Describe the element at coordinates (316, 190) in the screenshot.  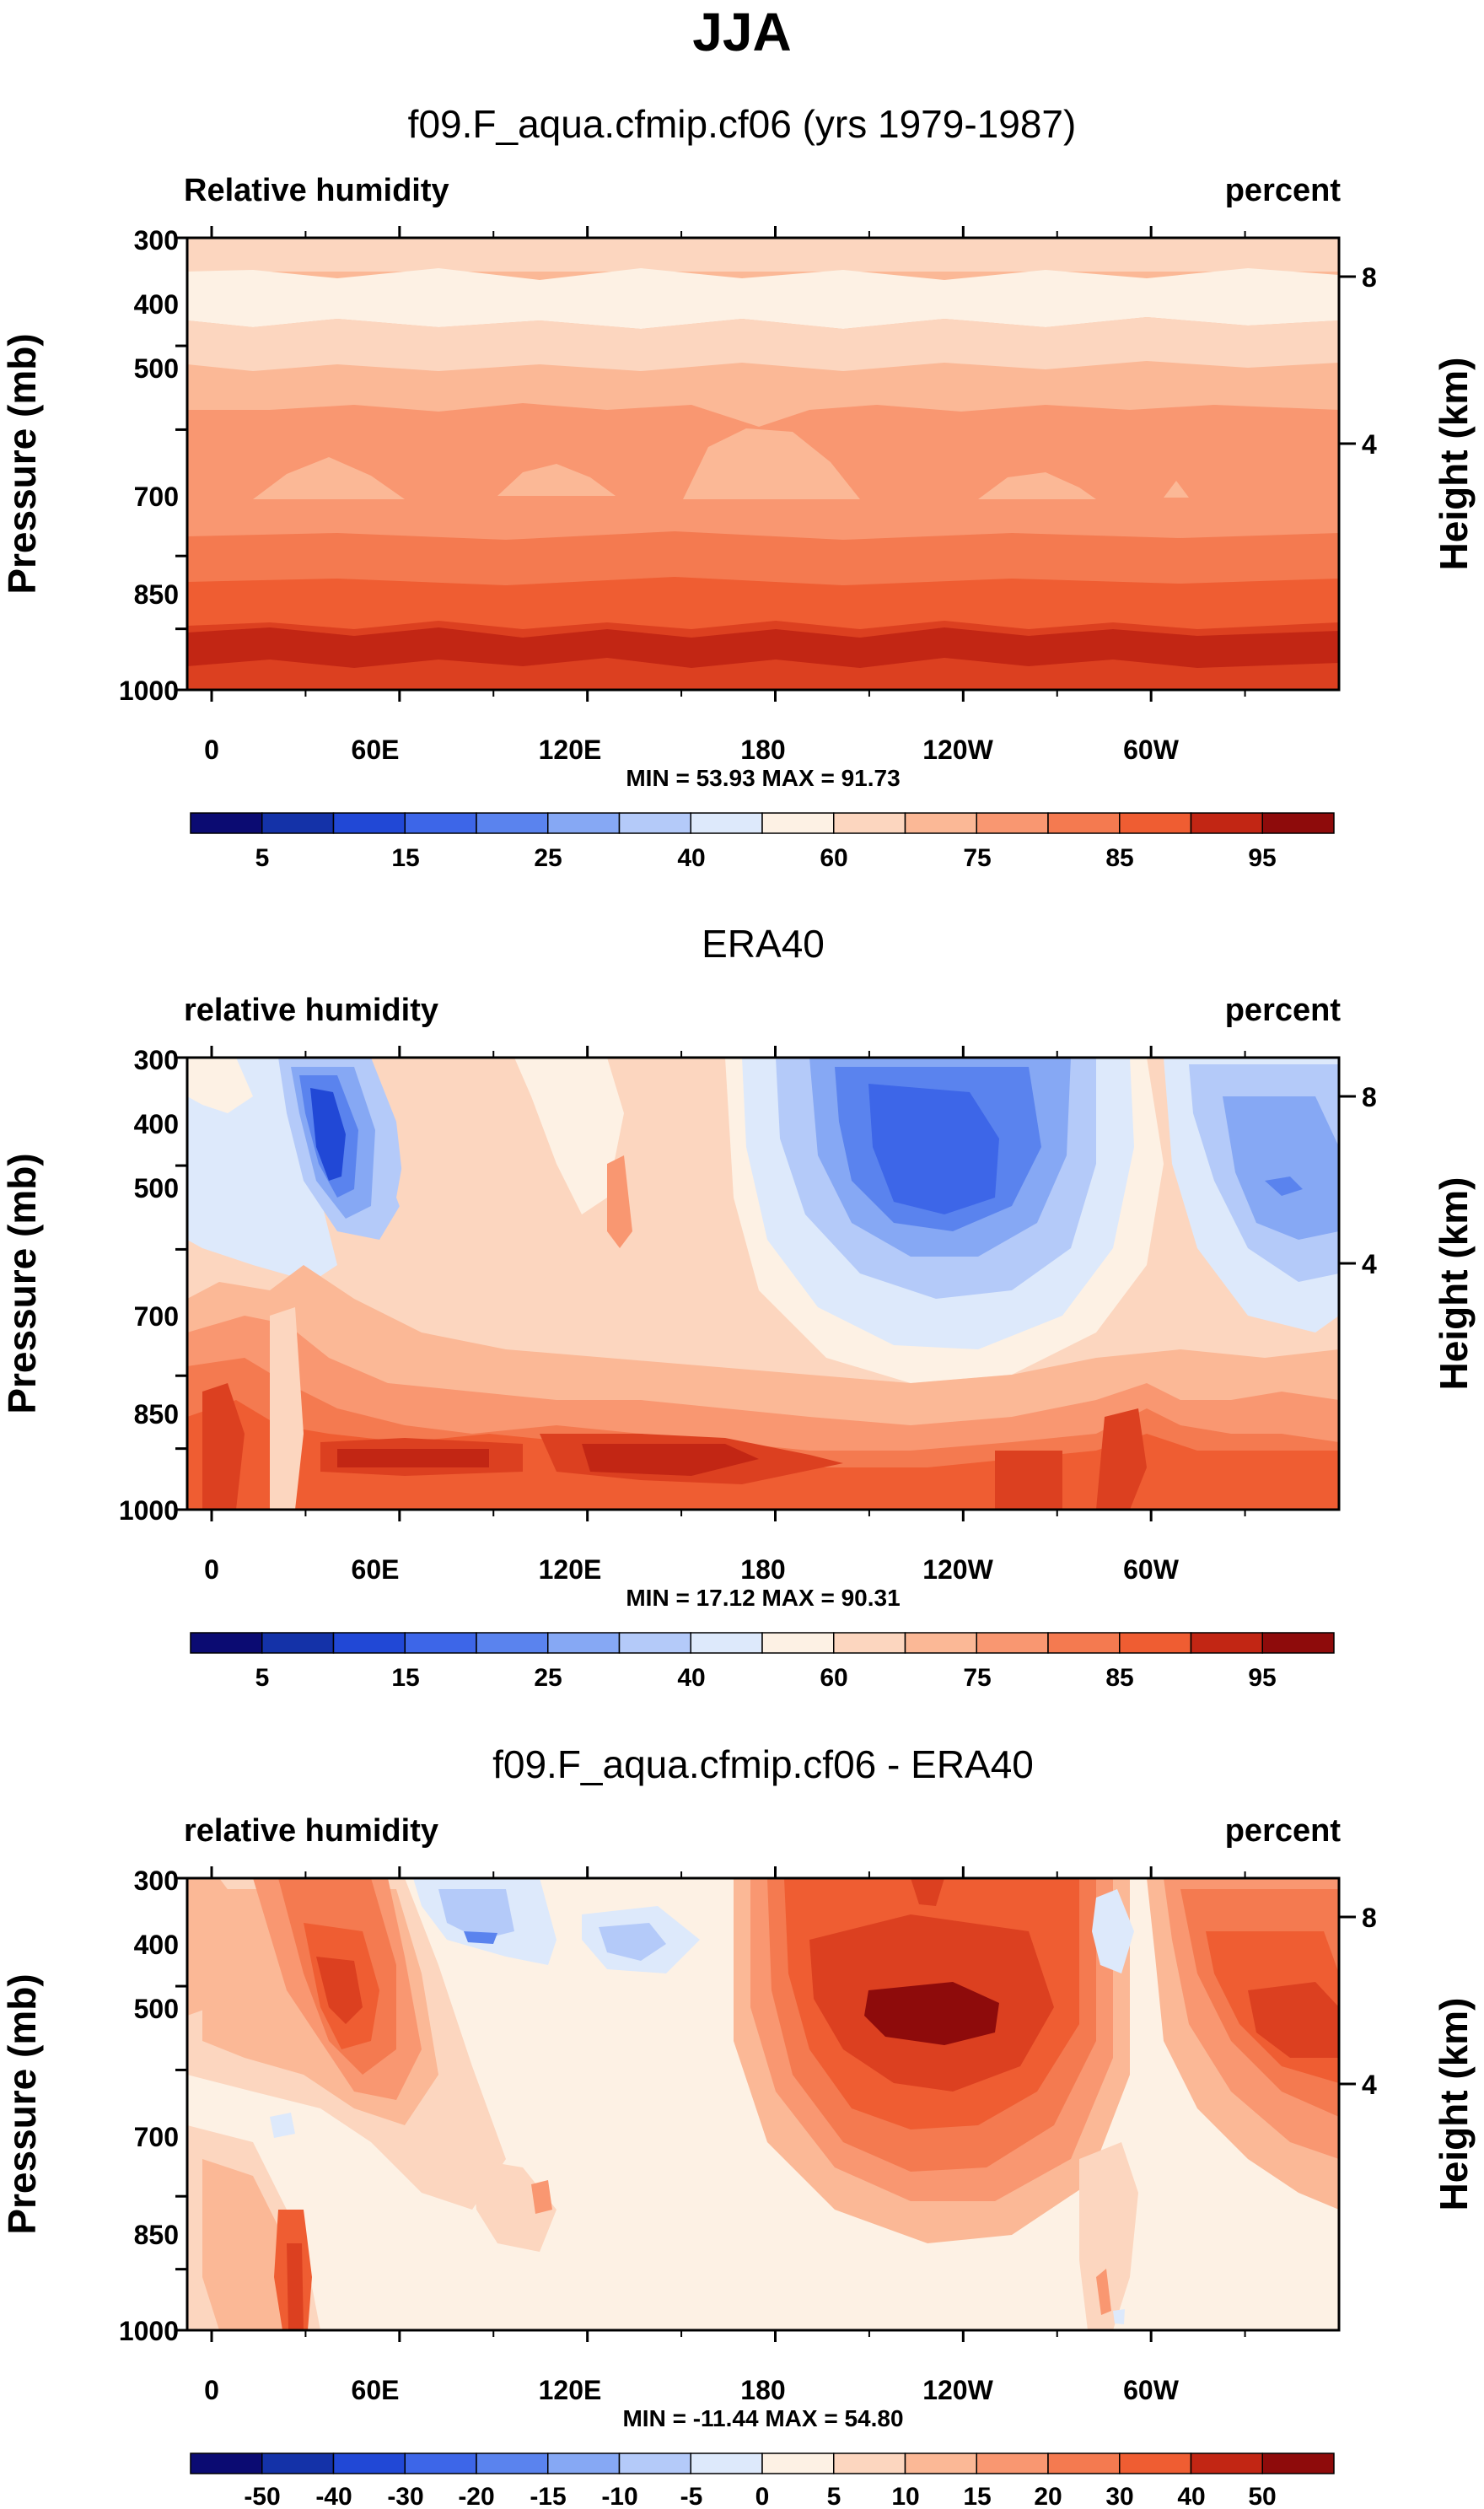
I see `variable-label: Relative humidity` at that location.